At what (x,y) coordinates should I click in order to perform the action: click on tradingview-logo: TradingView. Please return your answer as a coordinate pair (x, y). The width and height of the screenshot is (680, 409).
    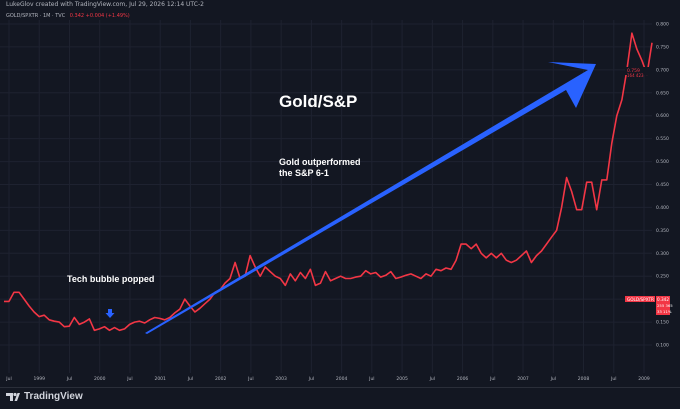
    Looking at the image, I should click on (44, 396).